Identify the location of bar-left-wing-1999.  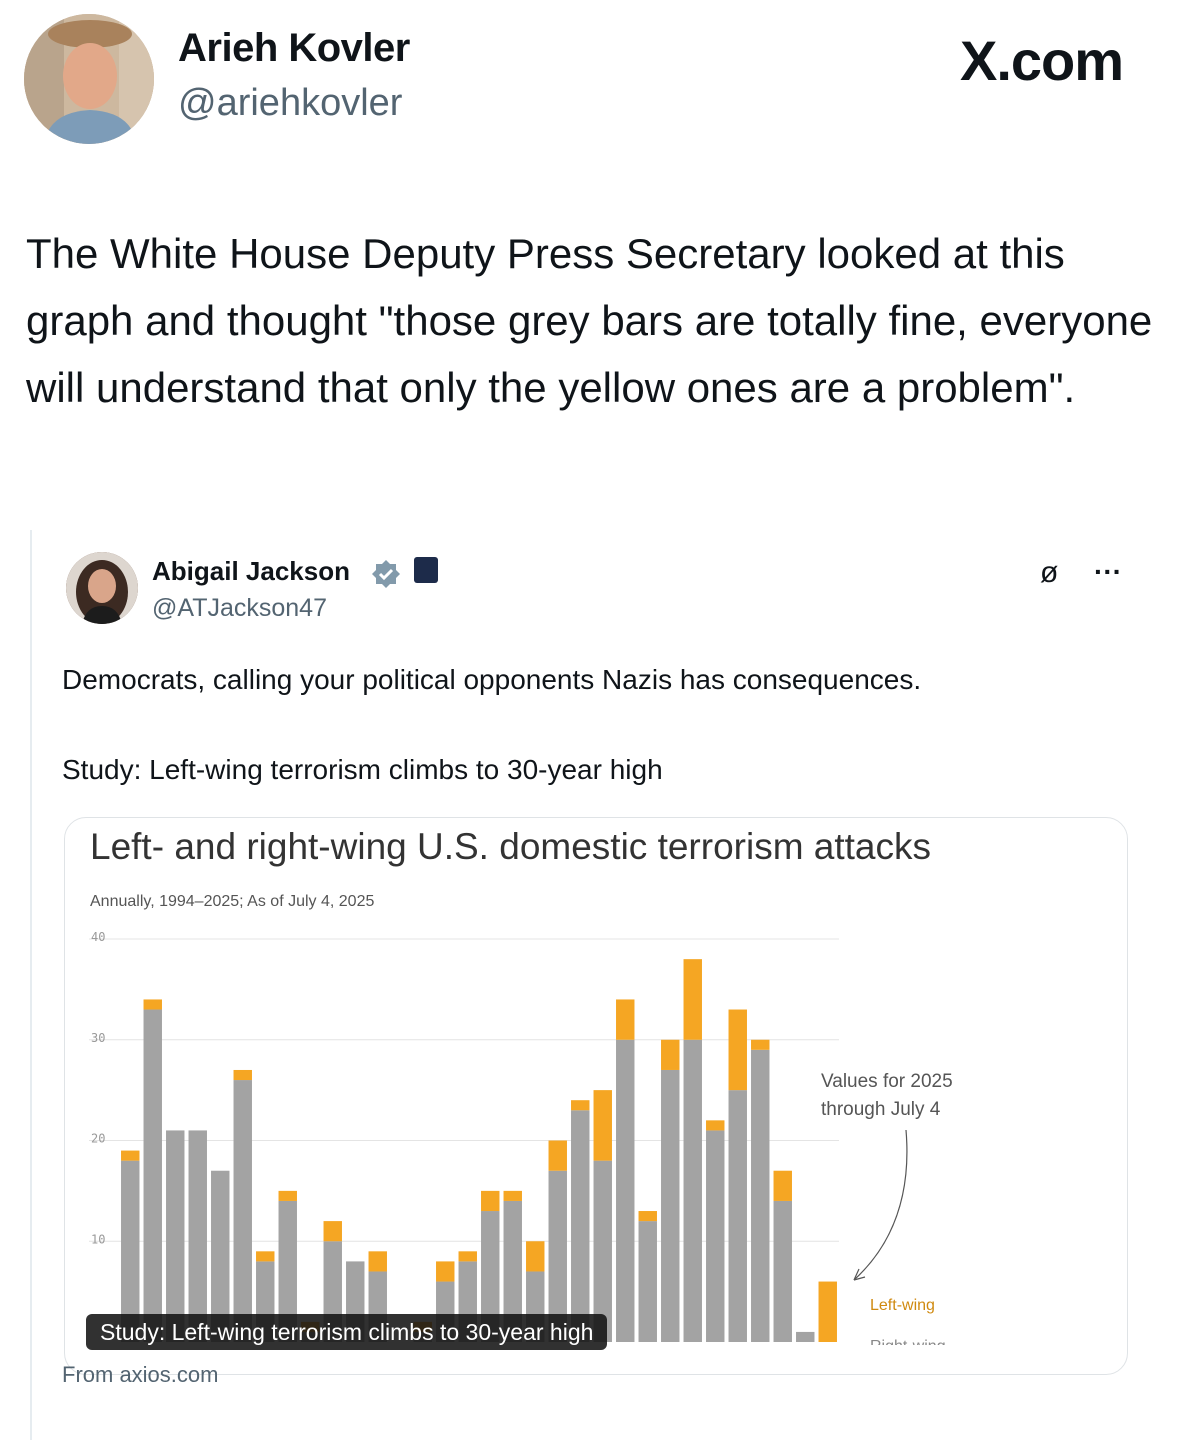
(242, 1075).